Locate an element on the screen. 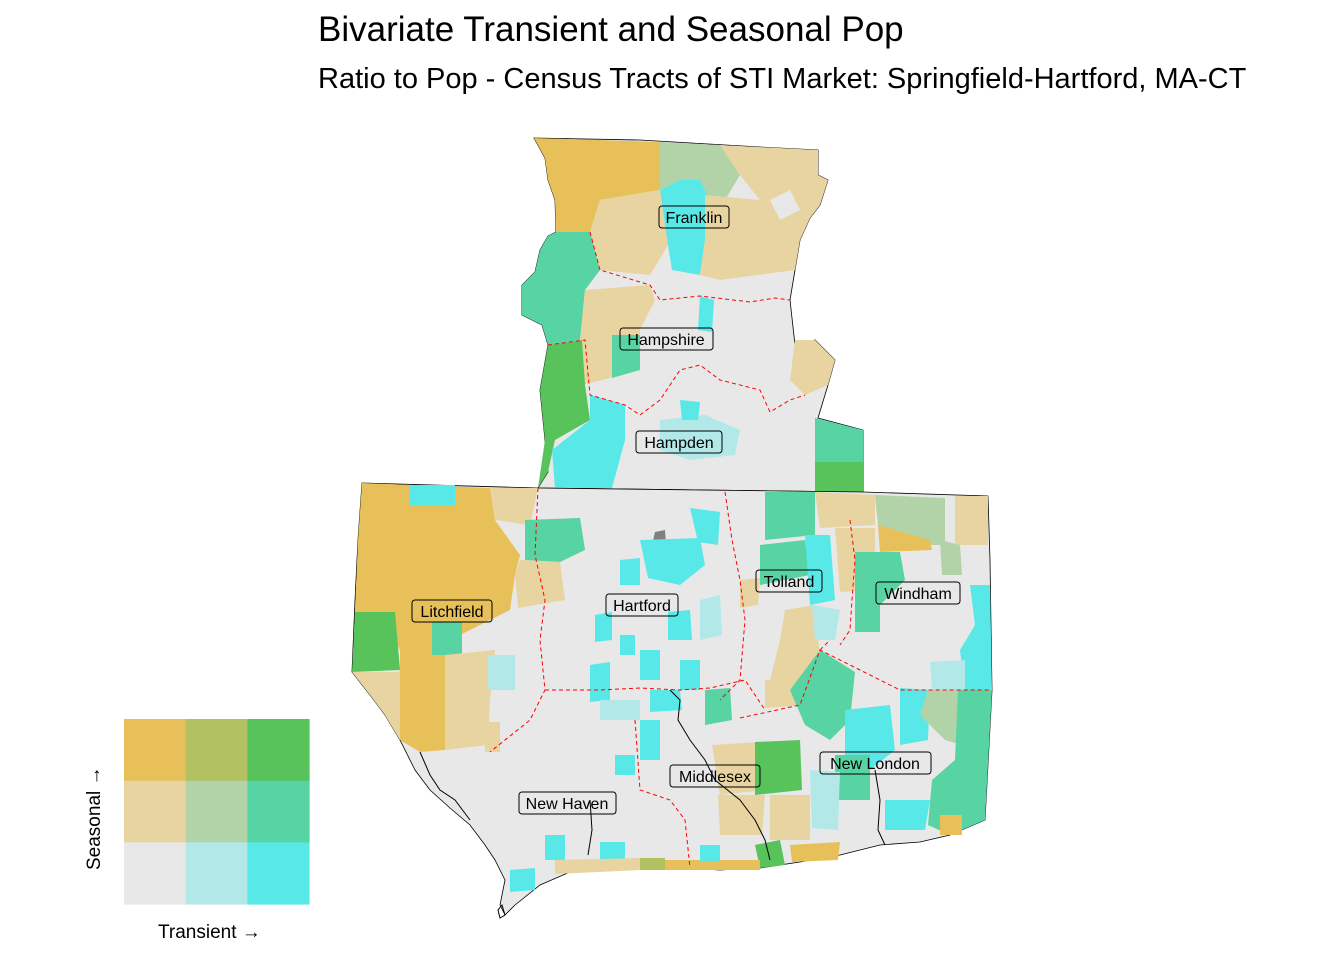 This screenshot has width=1344, height=960. county-label-text: Litchfield is located at coordinates (451, 612).